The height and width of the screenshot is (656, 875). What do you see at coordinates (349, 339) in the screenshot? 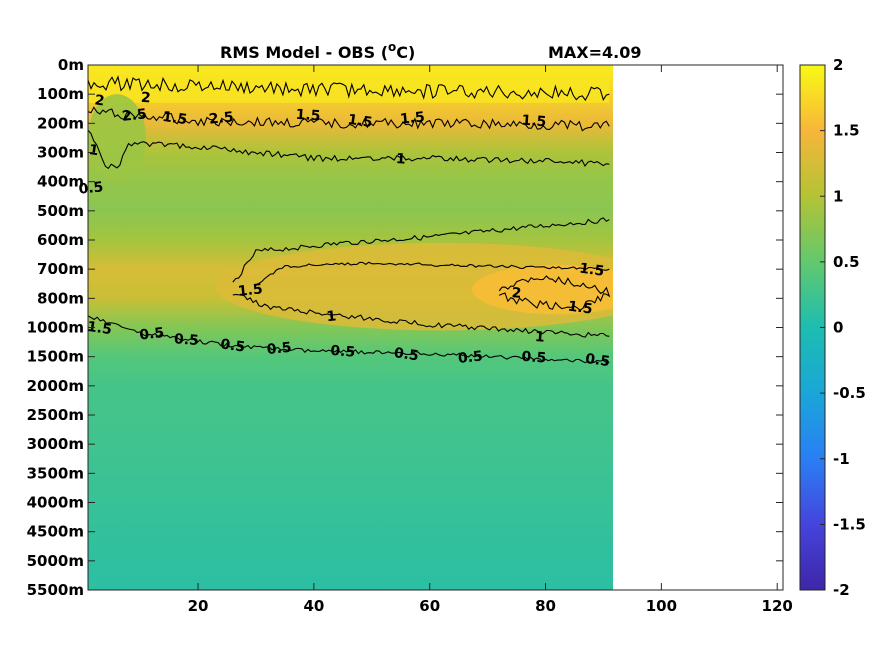
I see `contour-0-5-deep` at bounding box center [349, 339].